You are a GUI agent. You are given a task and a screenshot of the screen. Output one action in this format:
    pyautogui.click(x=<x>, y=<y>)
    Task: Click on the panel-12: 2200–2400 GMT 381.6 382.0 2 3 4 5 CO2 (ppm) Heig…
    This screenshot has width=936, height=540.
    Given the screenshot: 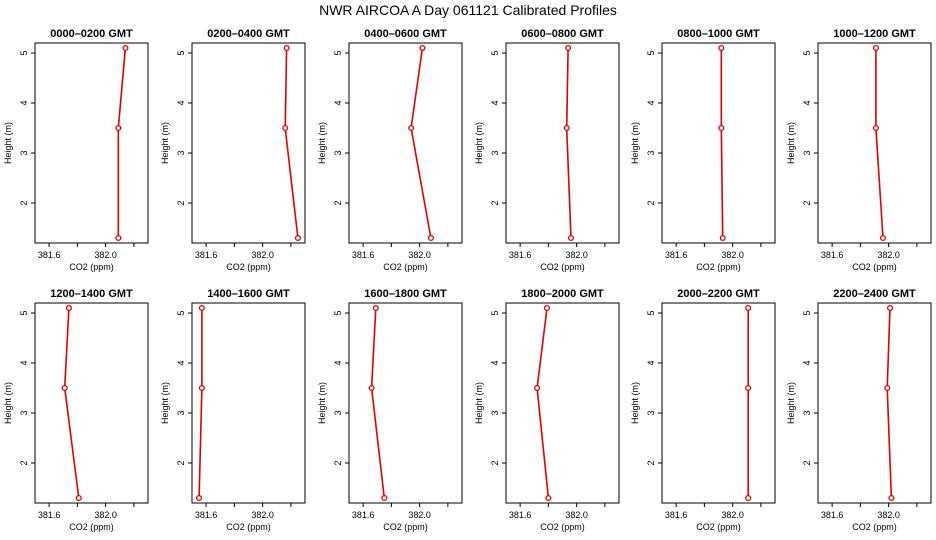 What is the action you would take?
    pyautogui.click(x=859, y=410)
    